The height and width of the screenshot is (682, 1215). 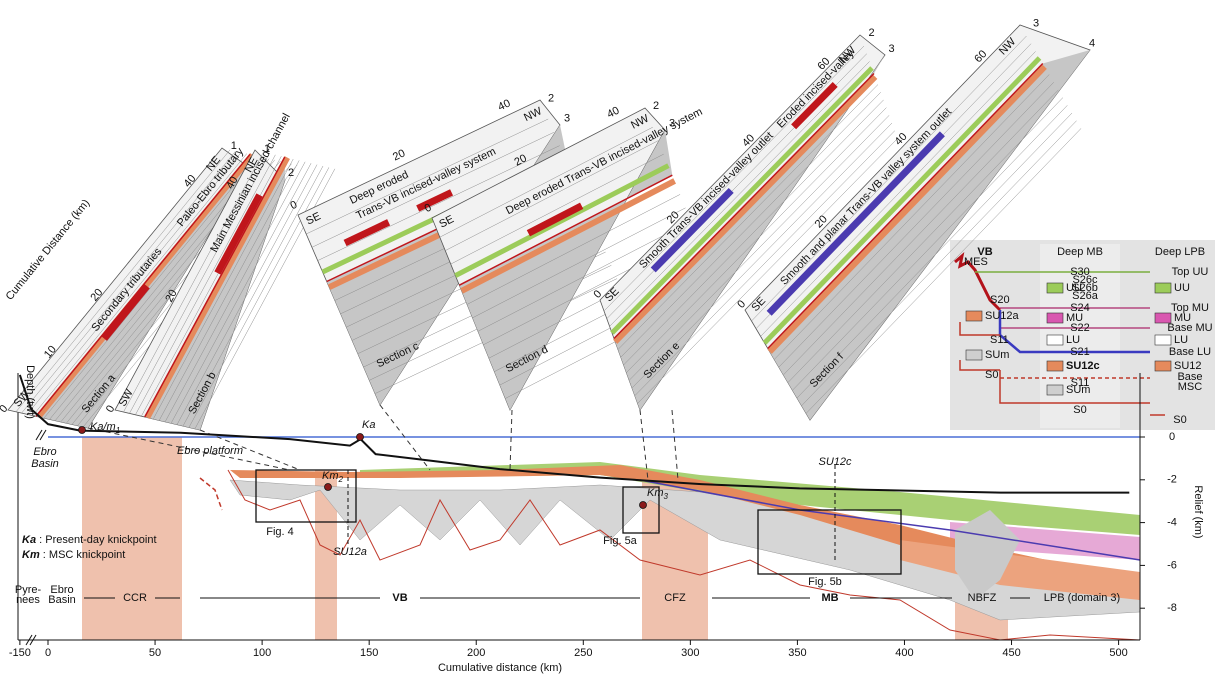 I want to click on x-tick-label: 50, so click(x=155, y=653).